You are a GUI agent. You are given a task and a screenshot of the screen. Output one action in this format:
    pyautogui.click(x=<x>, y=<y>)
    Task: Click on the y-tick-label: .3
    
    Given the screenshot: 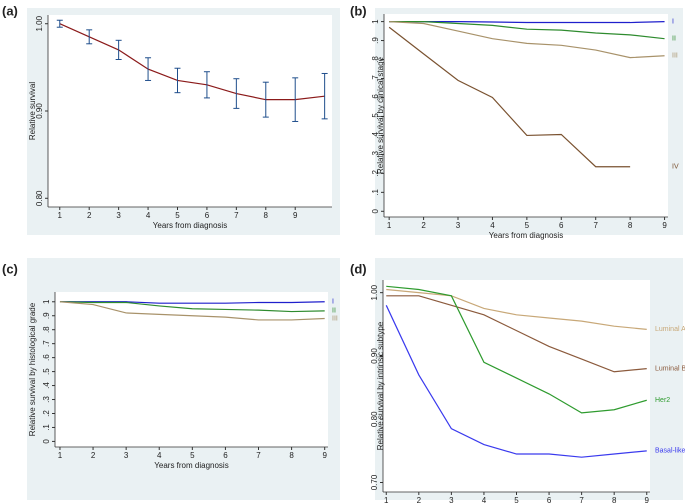 What is the action you would take?
    pyautogui.click(x=46, y=399)
    